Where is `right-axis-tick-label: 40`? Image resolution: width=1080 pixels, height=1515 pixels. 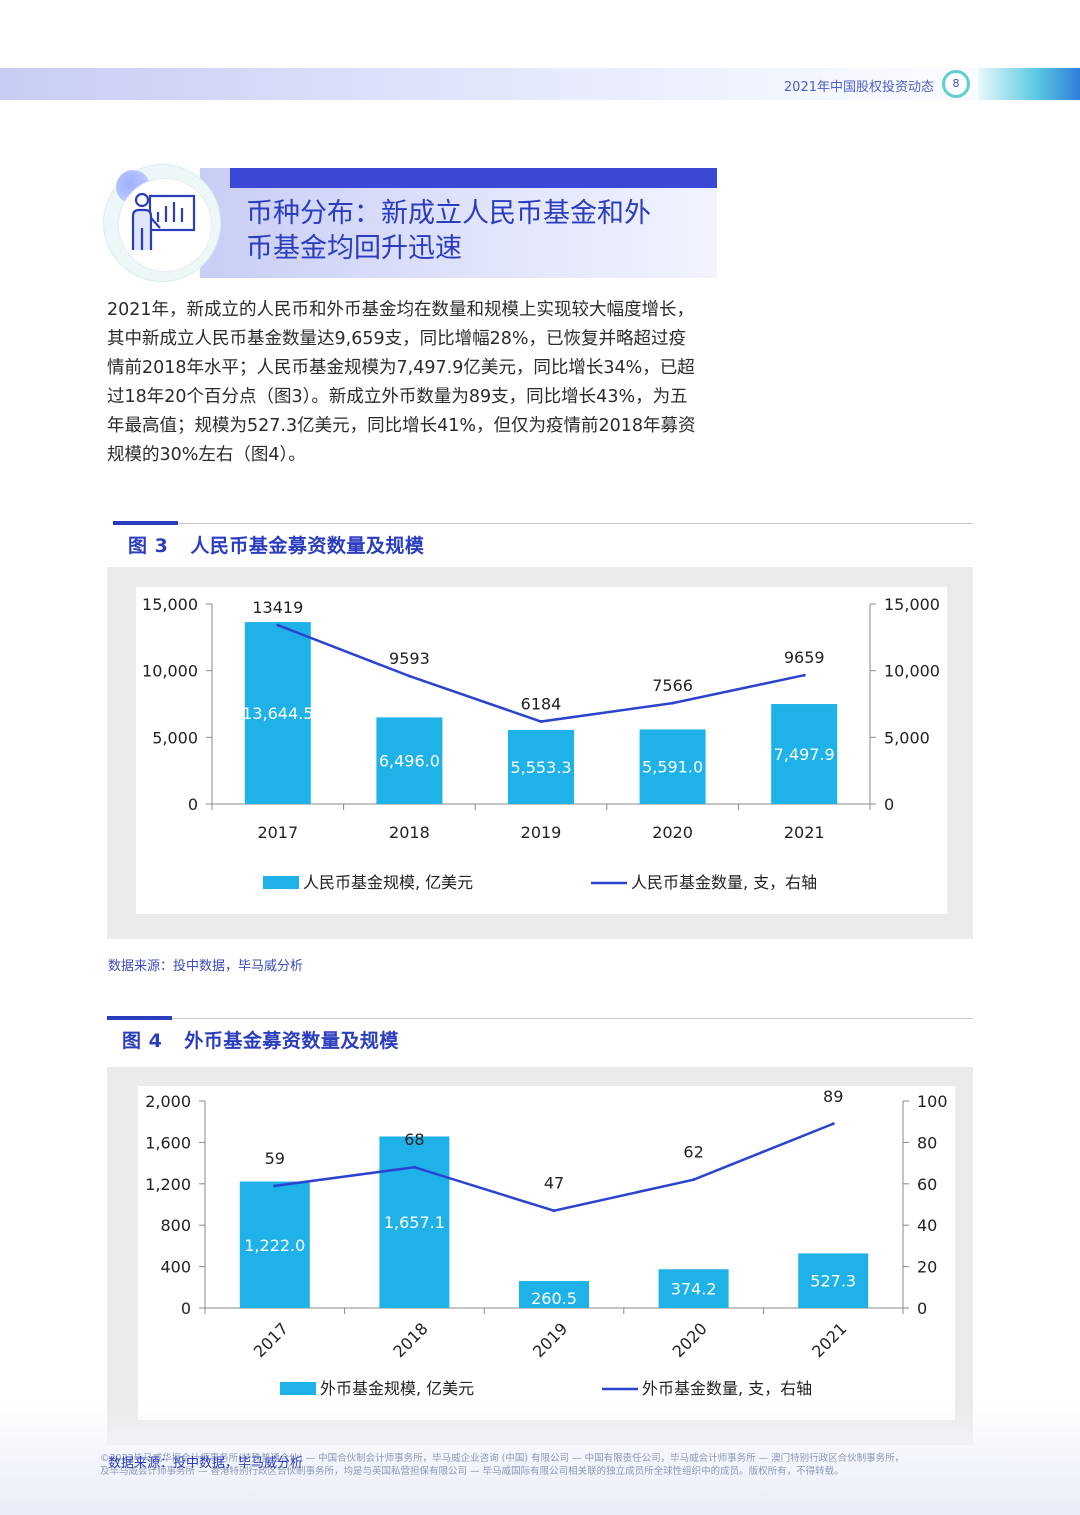
right-axis-tick-label: 40 is located at coordinates (927, 1225).